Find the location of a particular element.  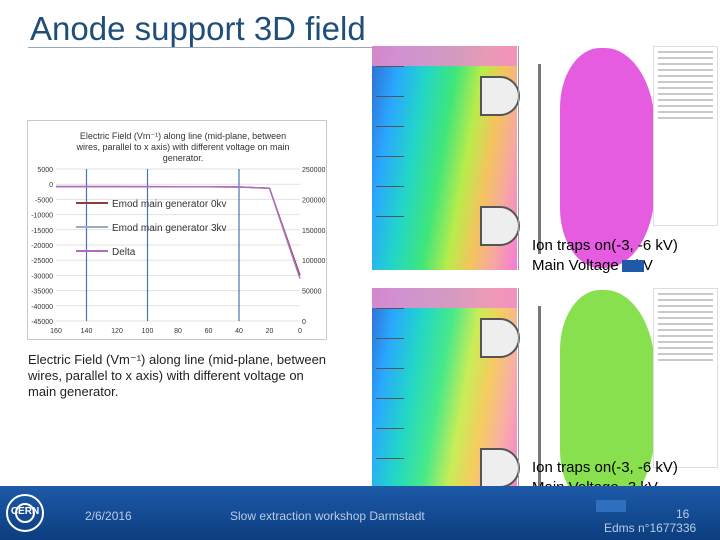

footer-event: Slow extraction workshop Darmstadt is located at coordinates (327, 516).